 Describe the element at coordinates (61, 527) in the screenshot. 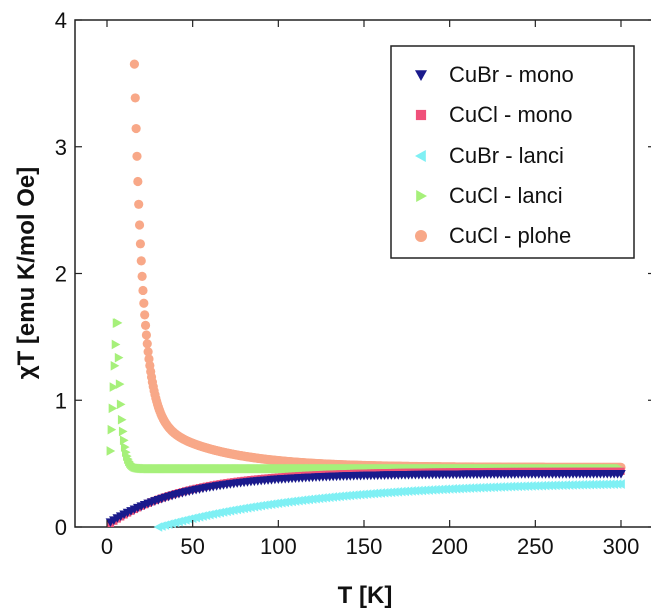

I see `y-tick-label: 0` at that location.